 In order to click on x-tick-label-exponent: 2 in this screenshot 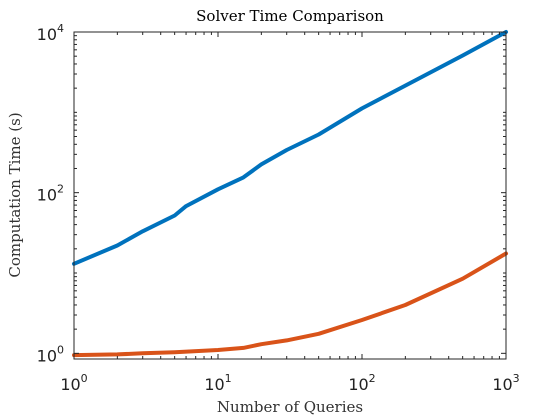, I will do `click(372, 378)`.